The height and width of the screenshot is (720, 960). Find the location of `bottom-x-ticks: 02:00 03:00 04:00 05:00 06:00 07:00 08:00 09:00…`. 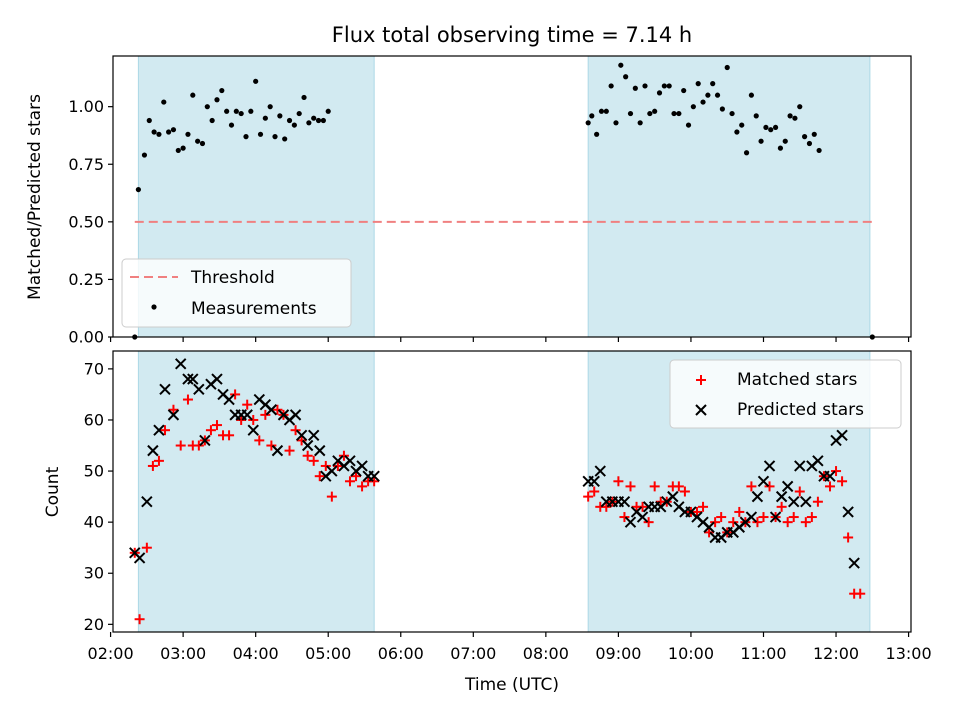

bottom-x-ticks: 02:00 03:00 04:00 05:00 06:00 07:00 08:00 09:00… is located at coordinates (510, 647).